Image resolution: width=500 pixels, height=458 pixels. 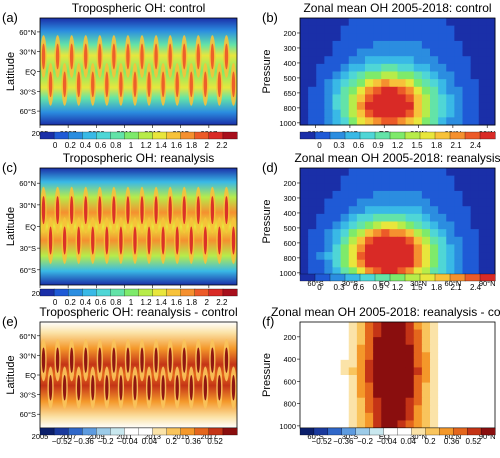 What do you see at coordinates (452, 441) in the screenshot?
I see `colorbar-tick-label: 0.36` at bounding box center [452, 441].